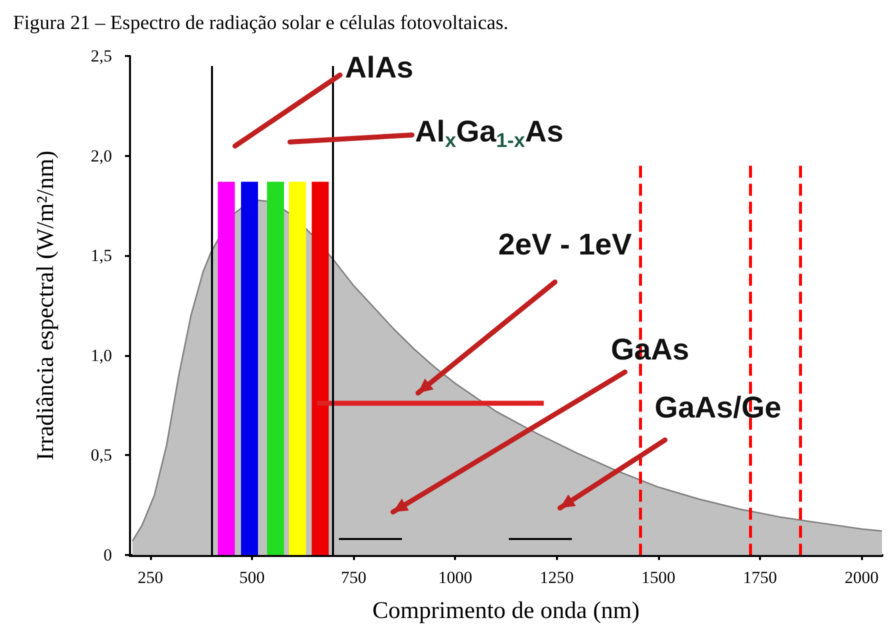  What do you see at coordinates (557, 577) in the screenshot?
I see `x-tick-label: 1250` at bounding box center [557, 577].